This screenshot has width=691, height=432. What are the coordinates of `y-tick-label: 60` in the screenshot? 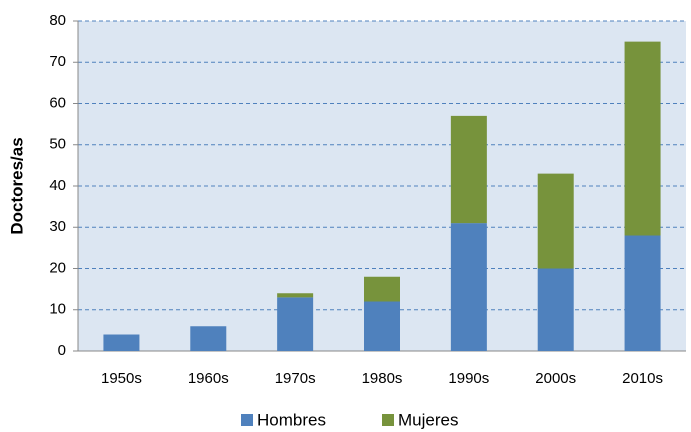 It's located at (57, 102).